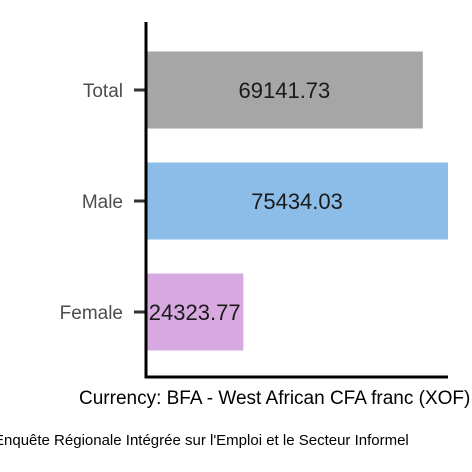 The image size is (472, 472). Describe the element at coordinates (140, 201) in the screenshot. I see `y-axis-ticks` at that location.